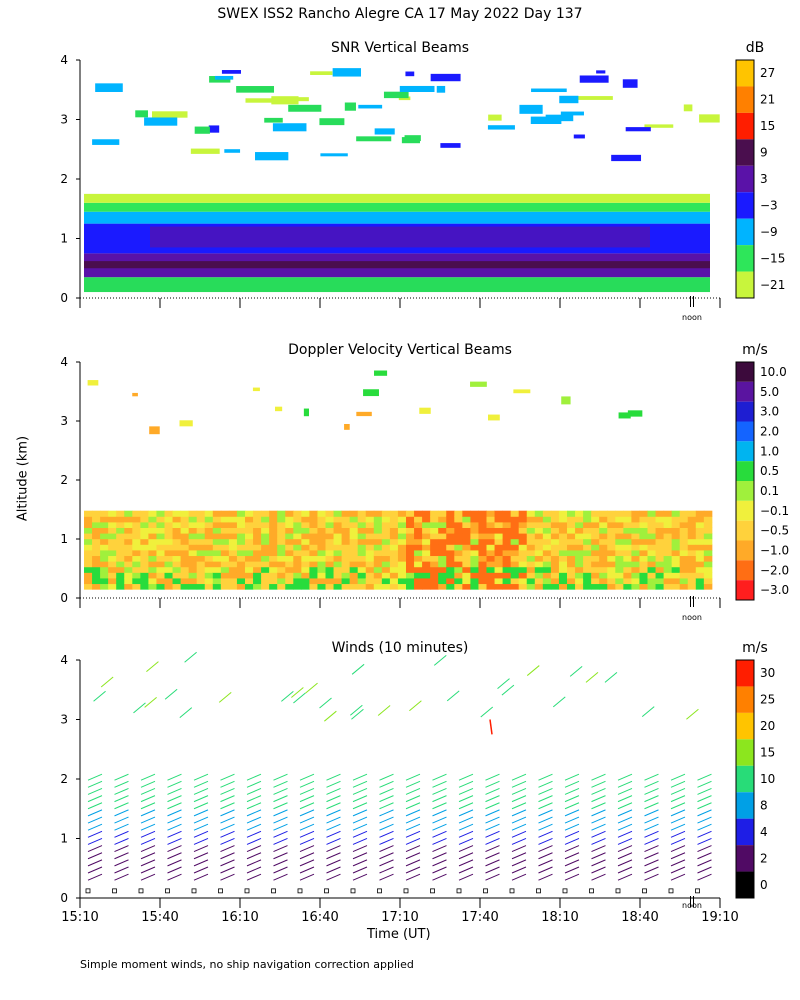 The width and height of the screenshot is (800, 1000). Describe the element at coordinates (64, 298) in the screenshot. I see `y-tick-label: 0` at that location.